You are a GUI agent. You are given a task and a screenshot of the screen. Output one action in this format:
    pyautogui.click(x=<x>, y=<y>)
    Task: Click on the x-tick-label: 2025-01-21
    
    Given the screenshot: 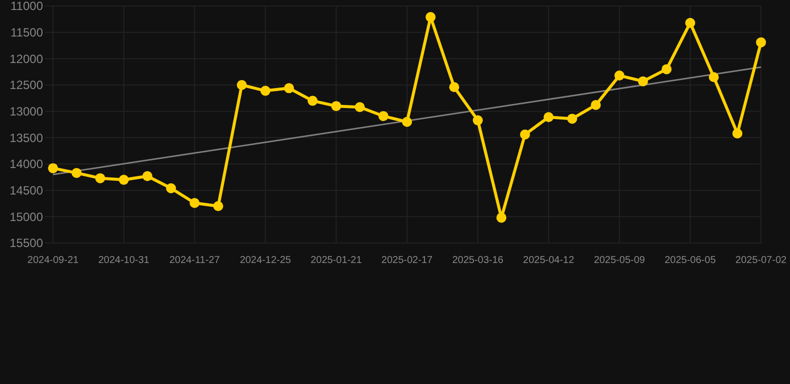 What is the action you would take?
    pyautogui.click(x=336, y=260)
    